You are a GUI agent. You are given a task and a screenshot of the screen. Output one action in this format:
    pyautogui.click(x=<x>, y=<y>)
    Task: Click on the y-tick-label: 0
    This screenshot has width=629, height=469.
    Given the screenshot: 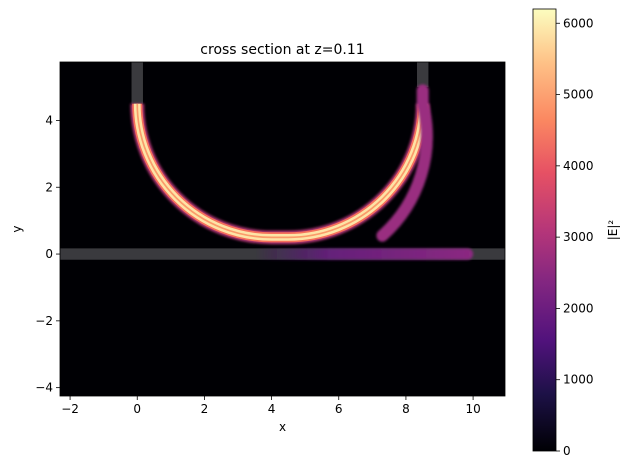 What is the action you would take?
    pyautogui.click(x=49, y=254)
    